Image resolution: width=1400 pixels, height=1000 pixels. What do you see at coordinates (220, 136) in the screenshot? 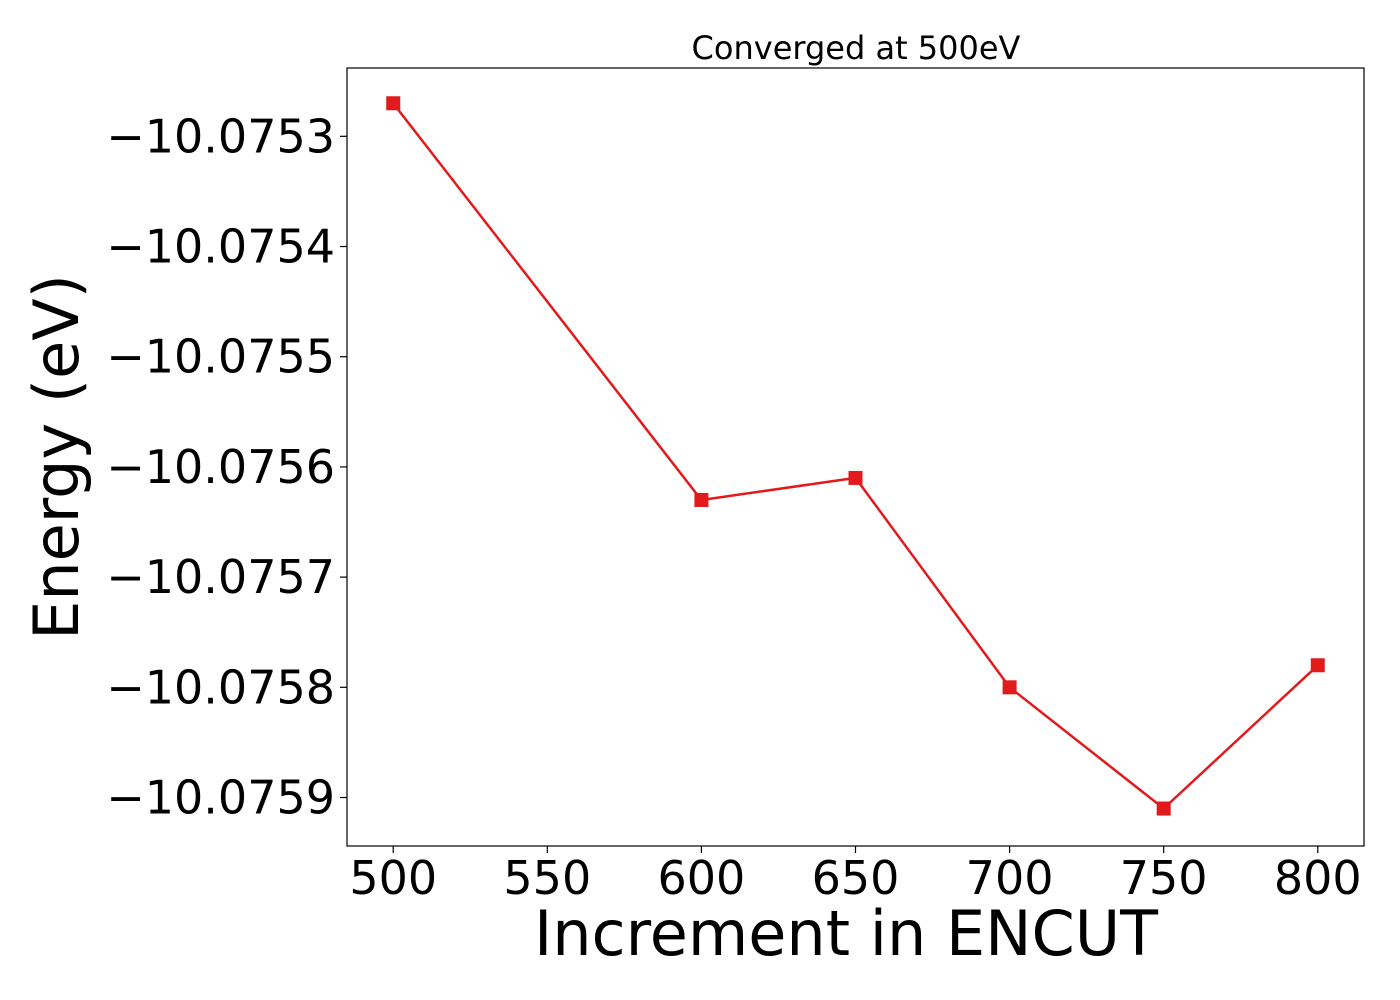
I see `y-tick-label: −10.0753` at bounding box center [220, 136].